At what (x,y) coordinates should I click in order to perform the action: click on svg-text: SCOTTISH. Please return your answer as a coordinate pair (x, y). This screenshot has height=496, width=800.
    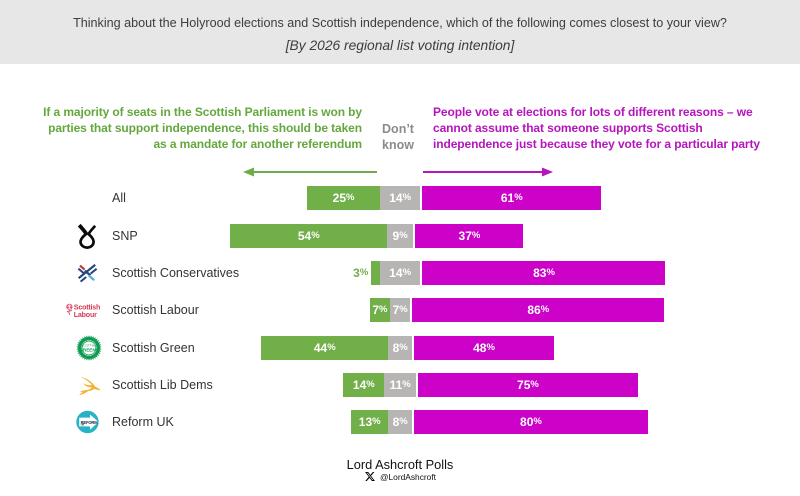
    Looking at the image, I should click on (88, 345).